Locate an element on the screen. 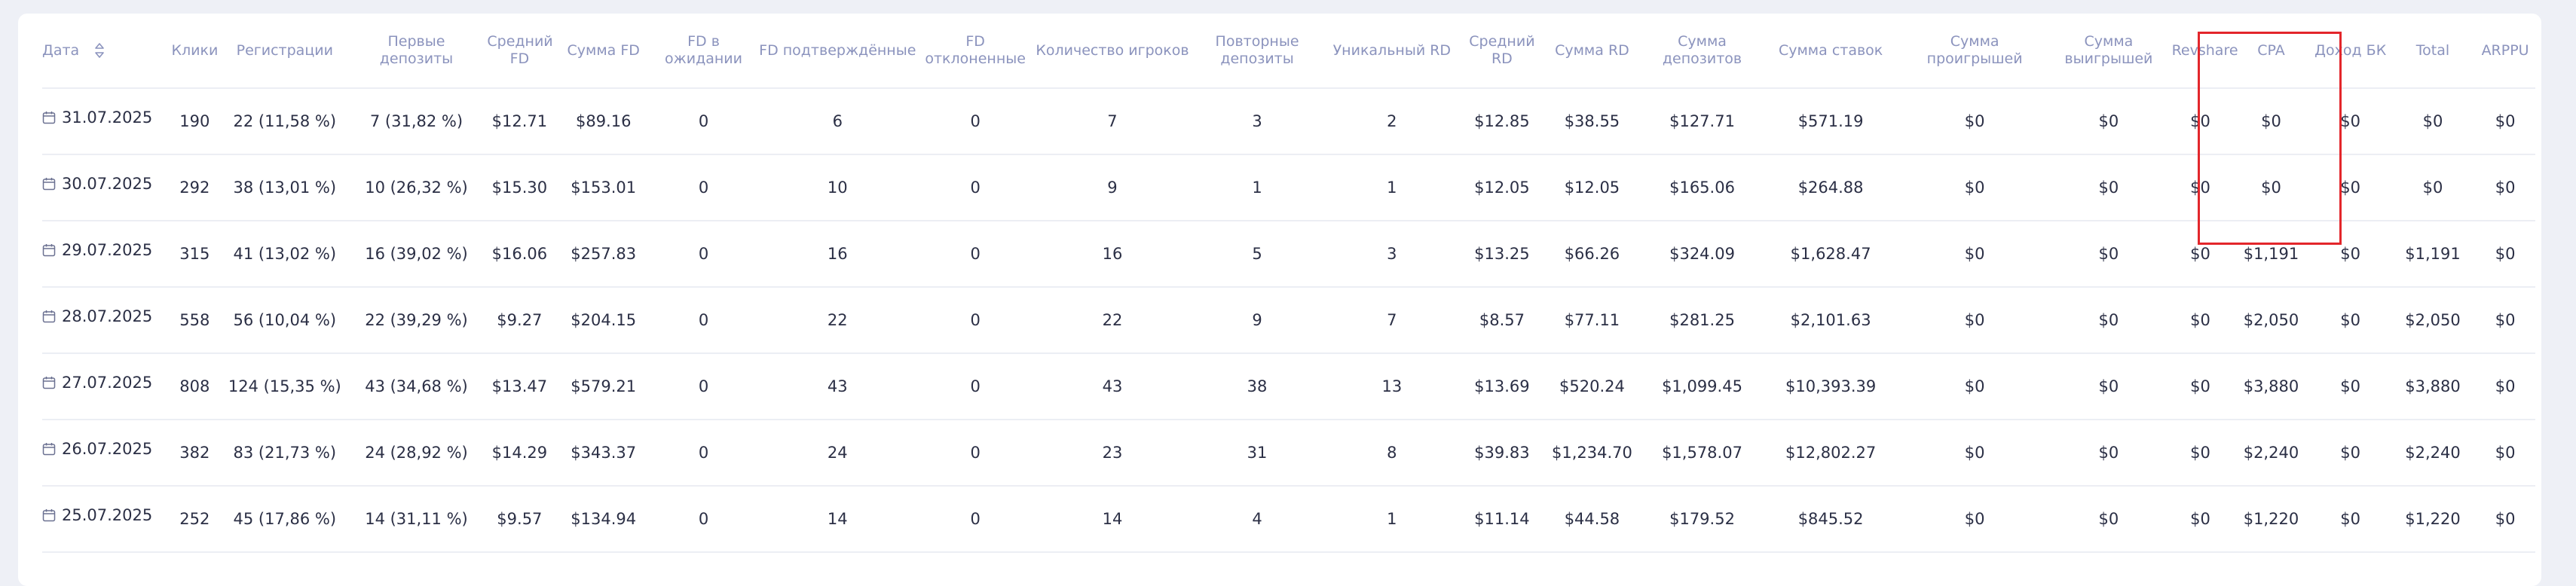  cell-unique-rd: 8 is located at coordinates (1392, 453).